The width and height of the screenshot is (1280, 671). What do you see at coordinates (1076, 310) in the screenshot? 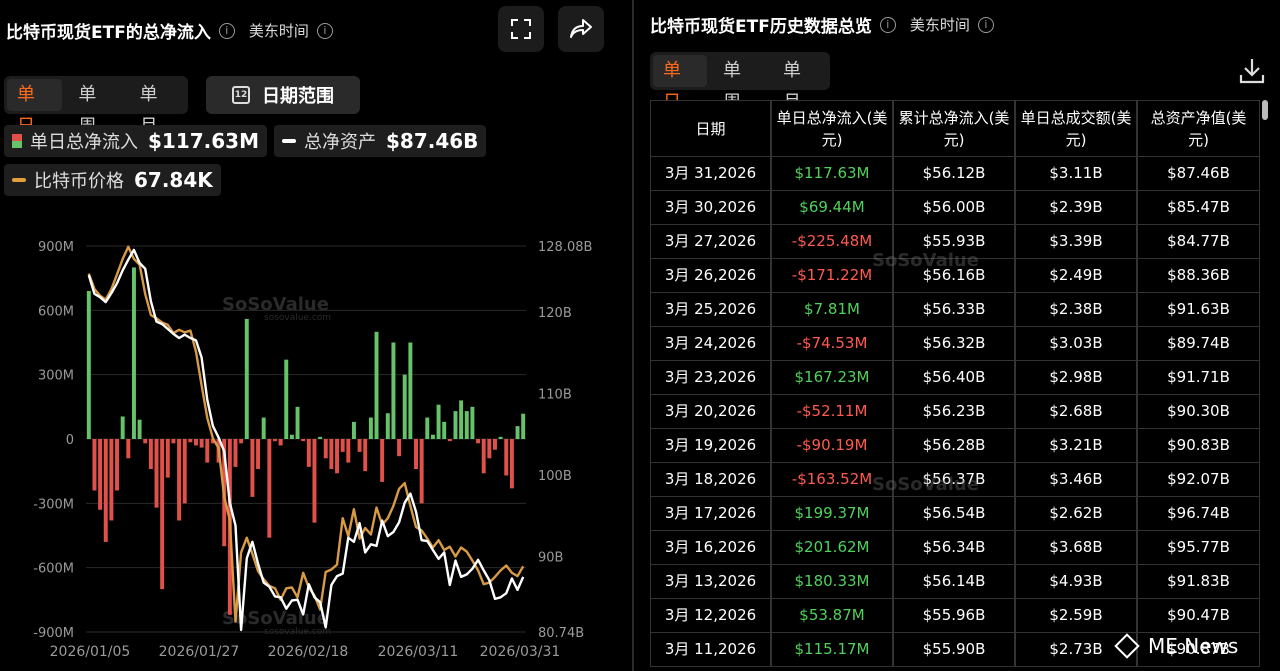
I see `table-cell: $2.38B` at bounding box center [1076, 310].